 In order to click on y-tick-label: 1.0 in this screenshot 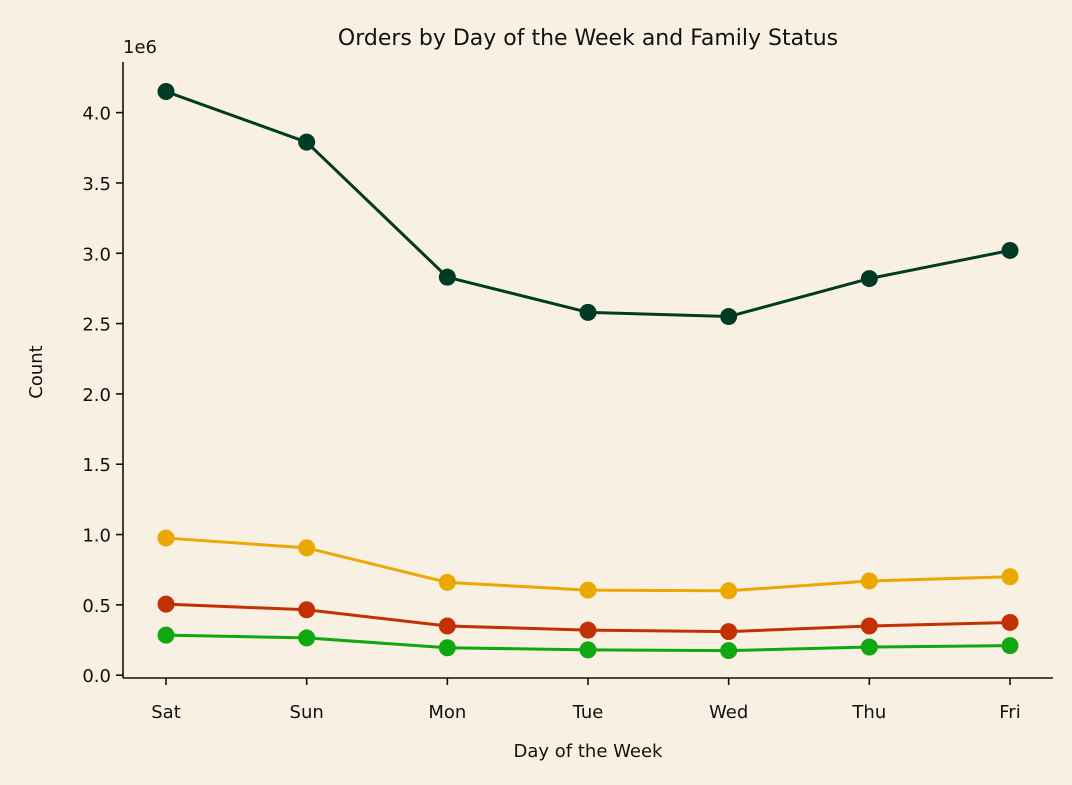, I will do `click(96, 536)`.